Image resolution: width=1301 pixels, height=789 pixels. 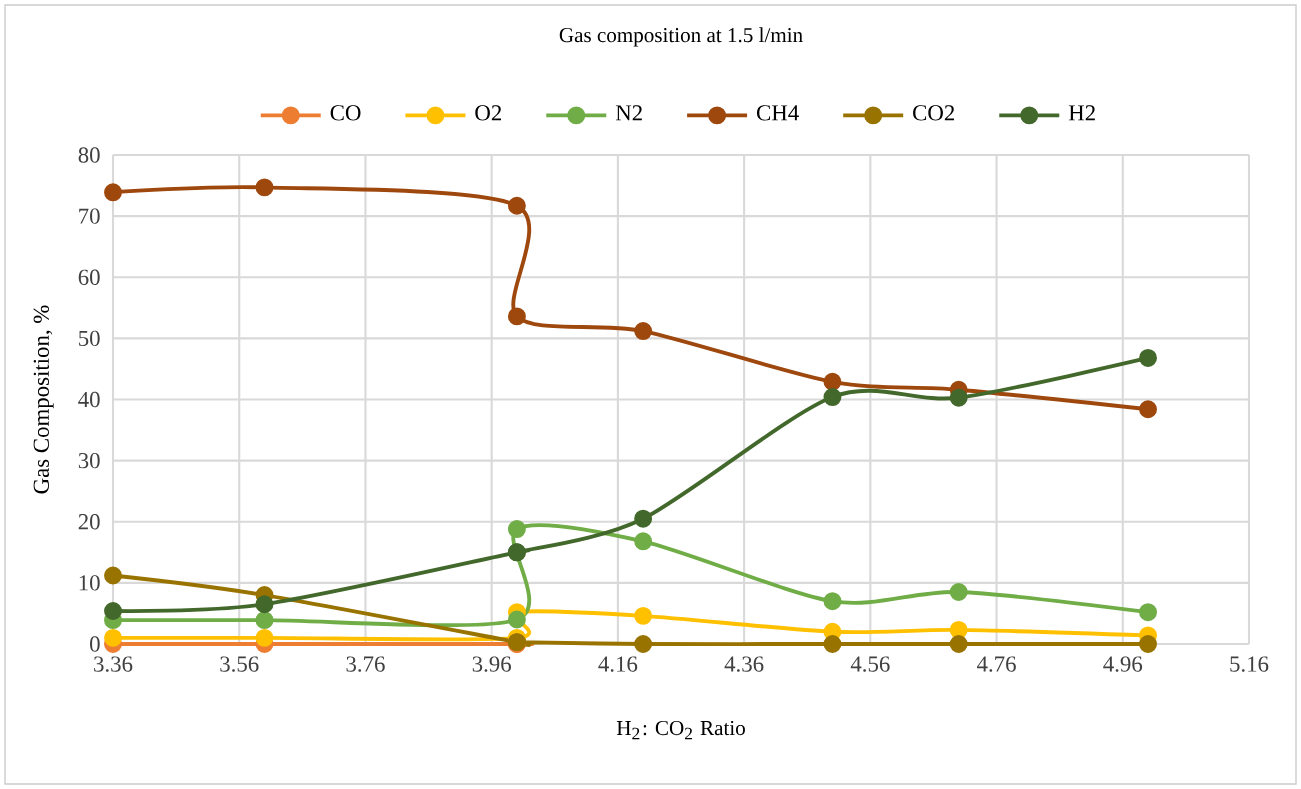 I want to click on y-tick-label: 80, so click(x=89, y=155).